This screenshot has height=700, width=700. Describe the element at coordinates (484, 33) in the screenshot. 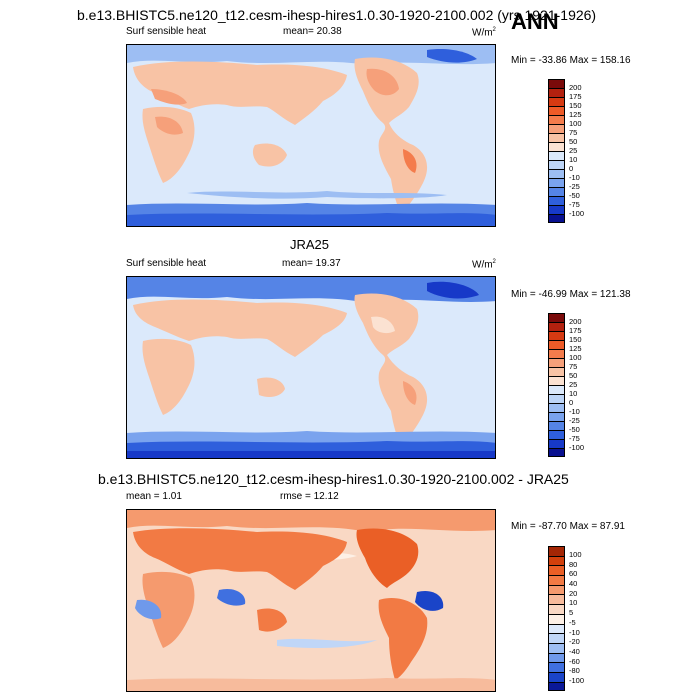

I see `panel1-units-label: W/m2` at that location.